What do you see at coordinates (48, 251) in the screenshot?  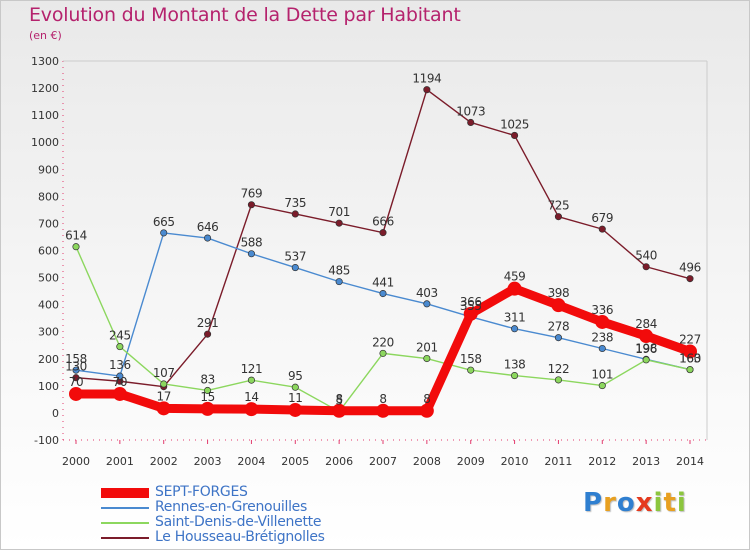 I see `y-tick-label: 600` at bounding box center [48, 251].